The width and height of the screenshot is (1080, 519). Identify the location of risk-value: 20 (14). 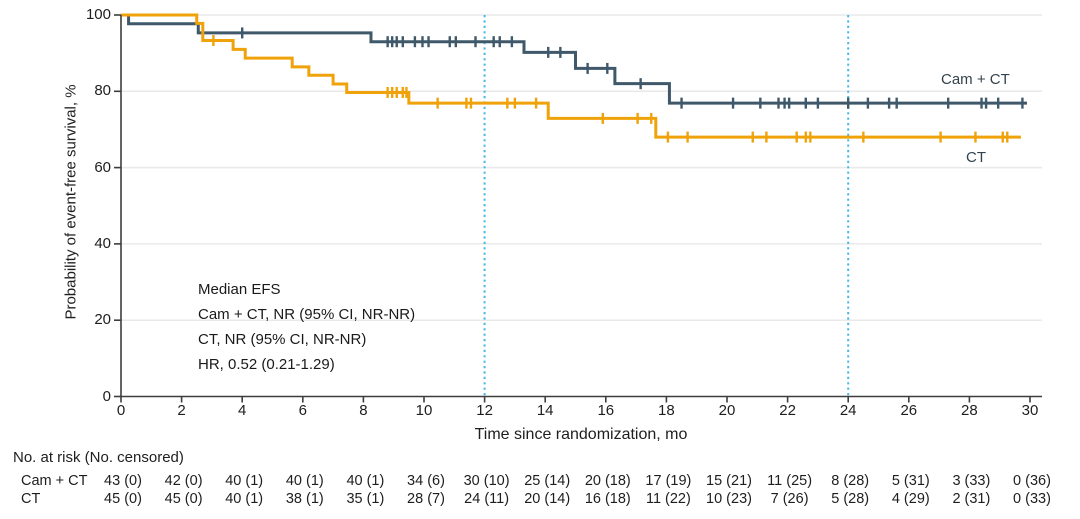
(547, 499).